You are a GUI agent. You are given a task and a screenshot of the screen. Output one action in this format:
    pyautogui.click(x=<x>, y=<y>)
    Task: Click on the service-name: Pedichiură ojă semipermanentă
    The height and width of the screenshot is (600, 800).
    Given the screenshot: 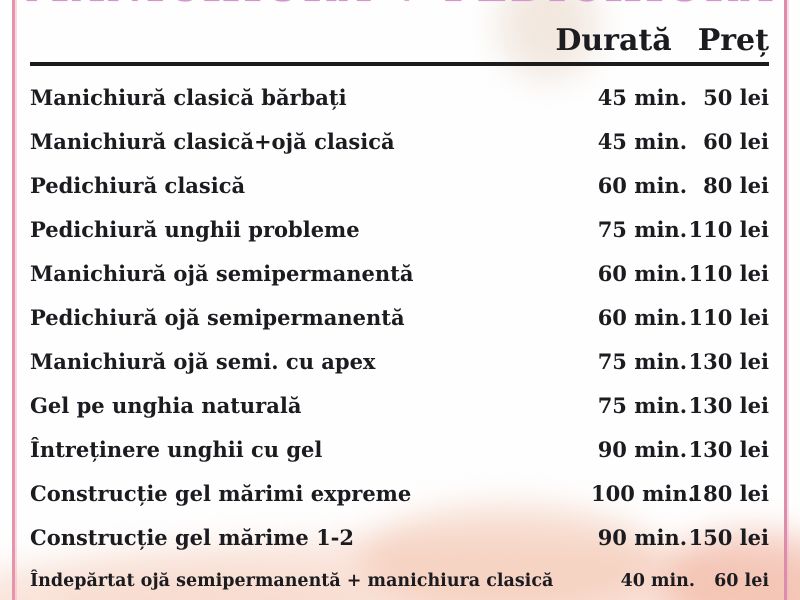 What is the action you would take?
    pyautogui.click(x=217, y=317)
    